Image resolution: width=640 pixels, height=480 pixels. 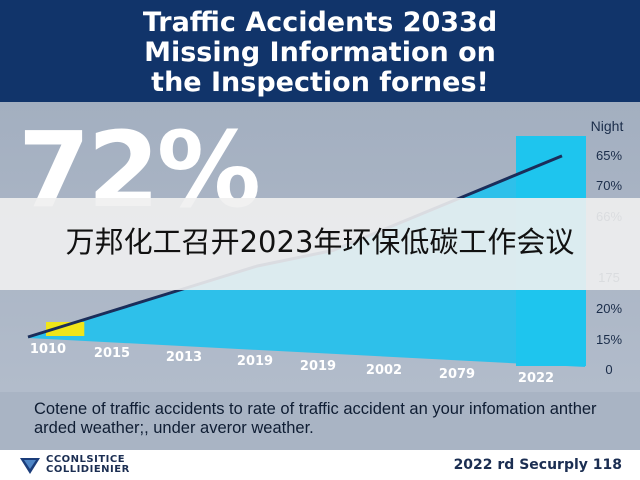 What do you see at coordinates (112, 353) in the screenshot?
I see `x-tick-label: 2015` at bounding box center [112, 353].